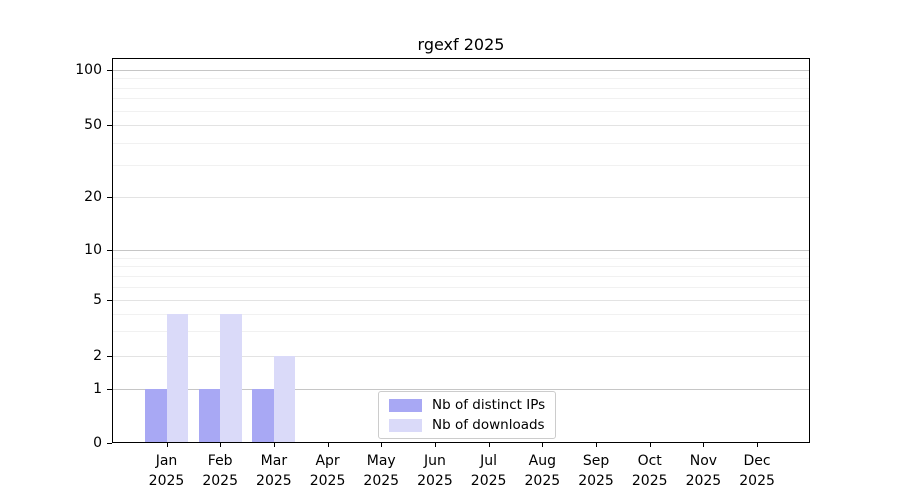 This screenshot has height=500, width=900. What do you see at coordinates (596, 461) in the screenshot?
I see `x-tick-month: Sep` at bounding box center [596, 461].